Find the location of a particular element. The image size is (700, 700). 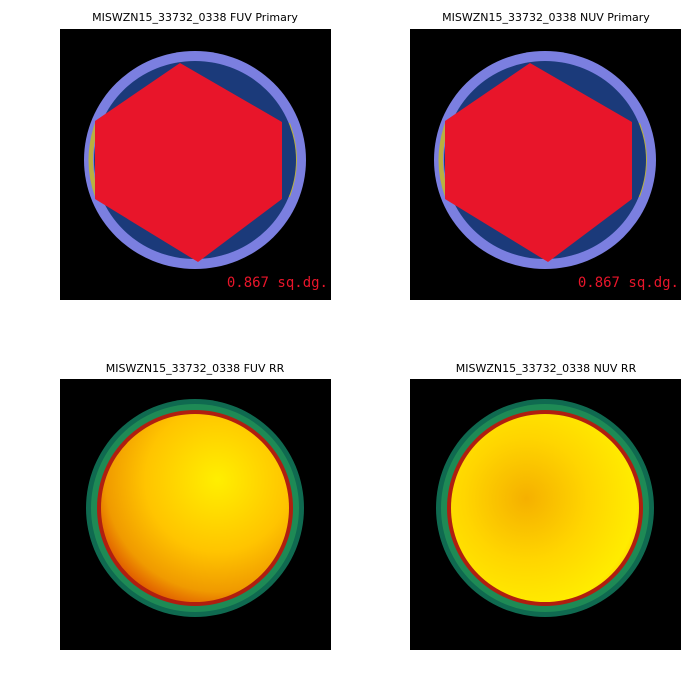

panel-title: MISWZN15_33732_0338 FUV Primary is located at coordinates (195, 17).